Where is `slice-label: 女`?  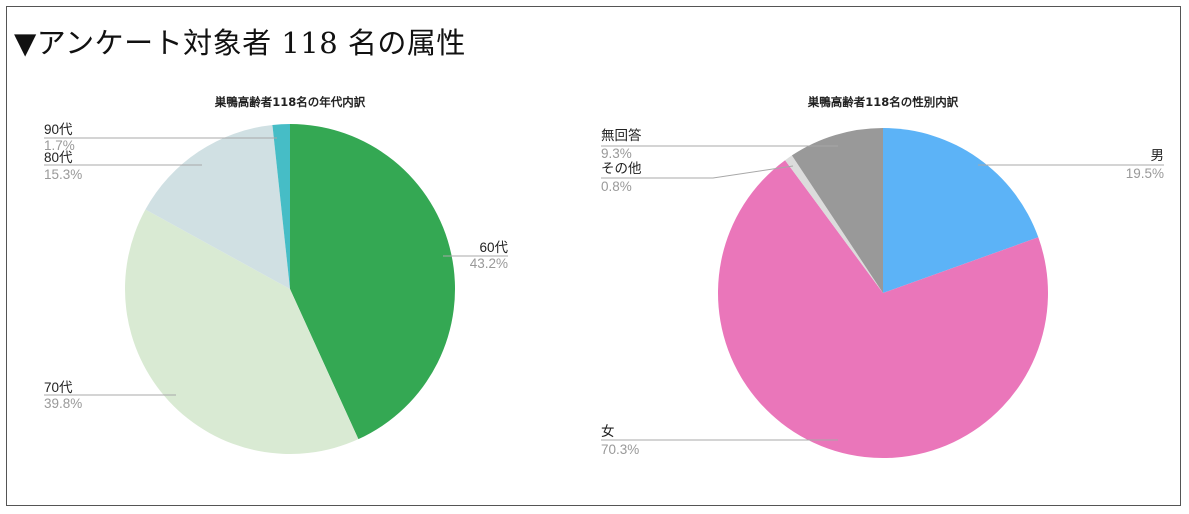 slice-label: 女 is located at coordinates (608, 431).